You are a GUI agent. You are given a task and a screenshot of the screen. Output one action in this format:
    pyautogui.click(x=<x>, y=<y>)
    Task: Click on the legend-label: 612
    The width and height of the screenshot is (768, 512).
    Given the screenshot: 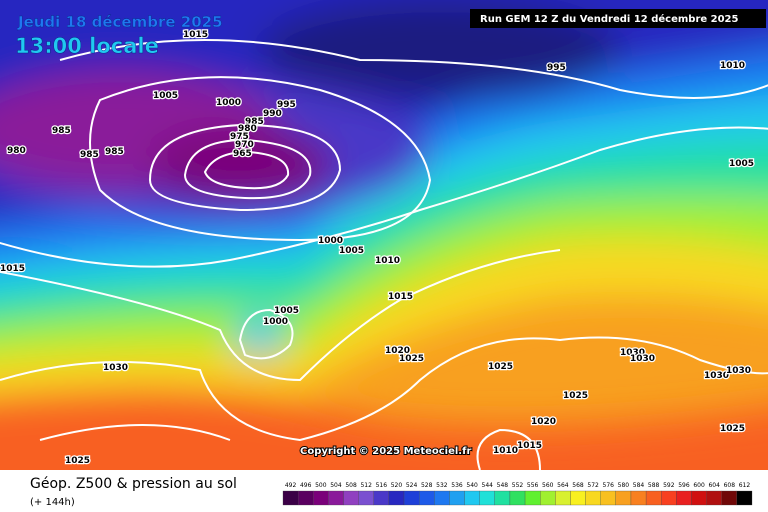 What is the action you would take?
    pyautogui.click(x=745, y=485)
    